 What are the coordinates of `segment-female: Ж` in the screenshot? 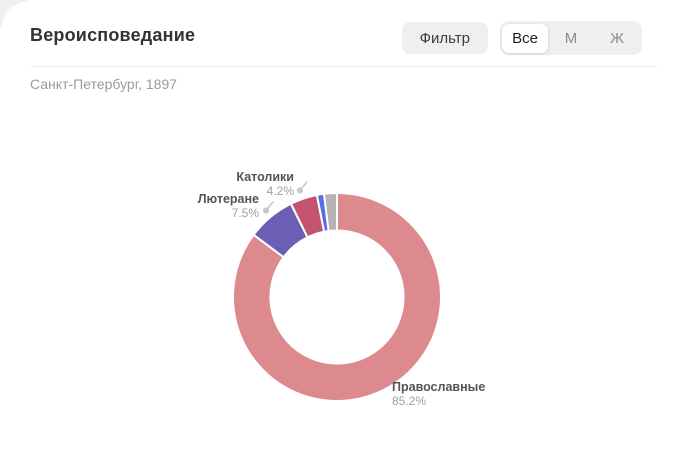 It's located at (617, 38).